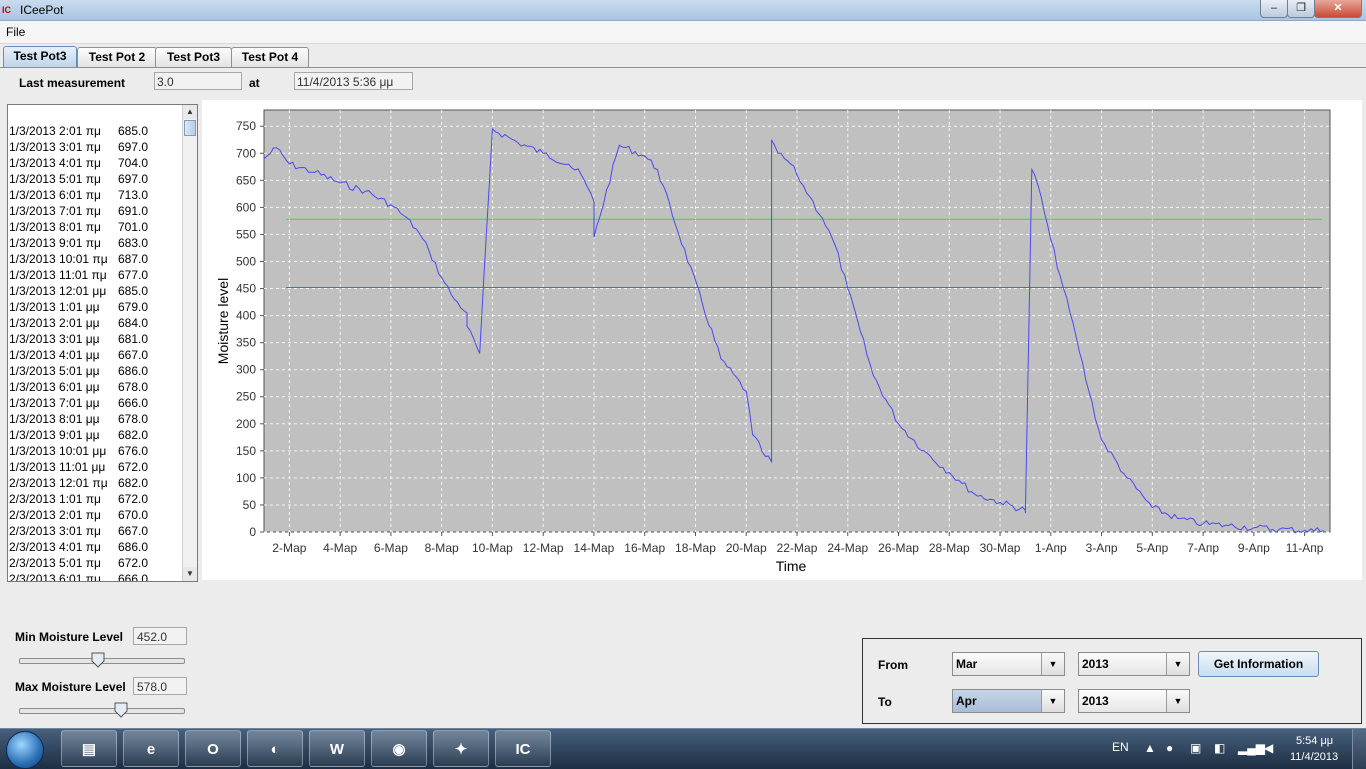 This screenshot has height=769, width=1366. I want to click on list-item: 1/3/2013 7:01 μμ 666.0, so click(95, 403).